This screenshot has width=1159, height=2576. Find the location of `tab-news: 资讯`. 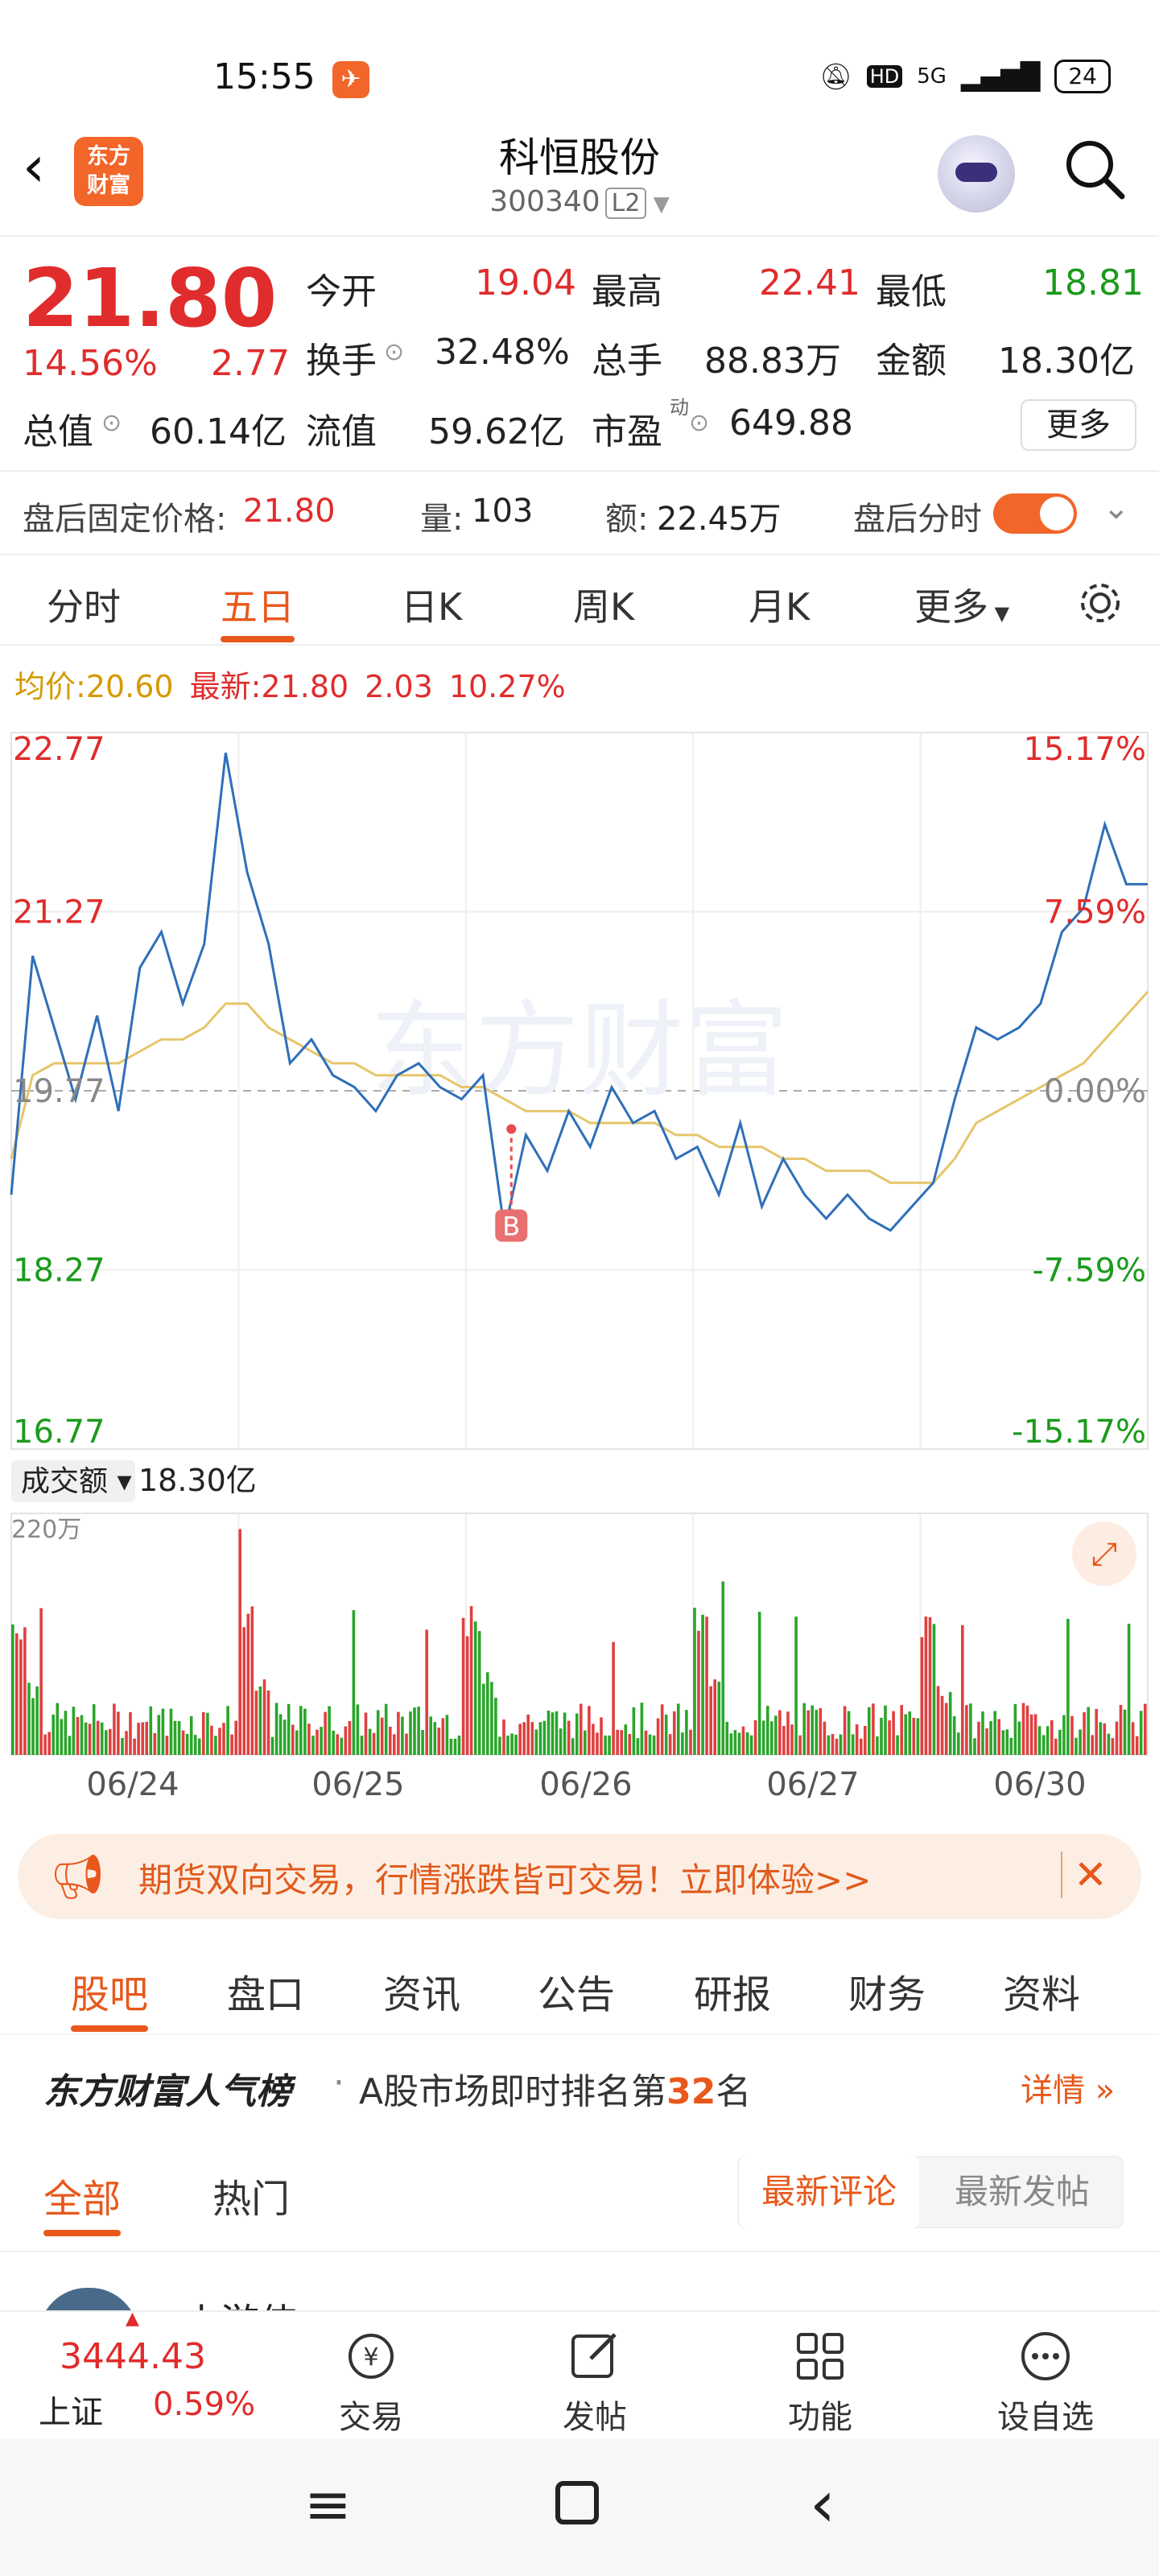

tab-news: 资讯 is located at coordinates (422, 1994).